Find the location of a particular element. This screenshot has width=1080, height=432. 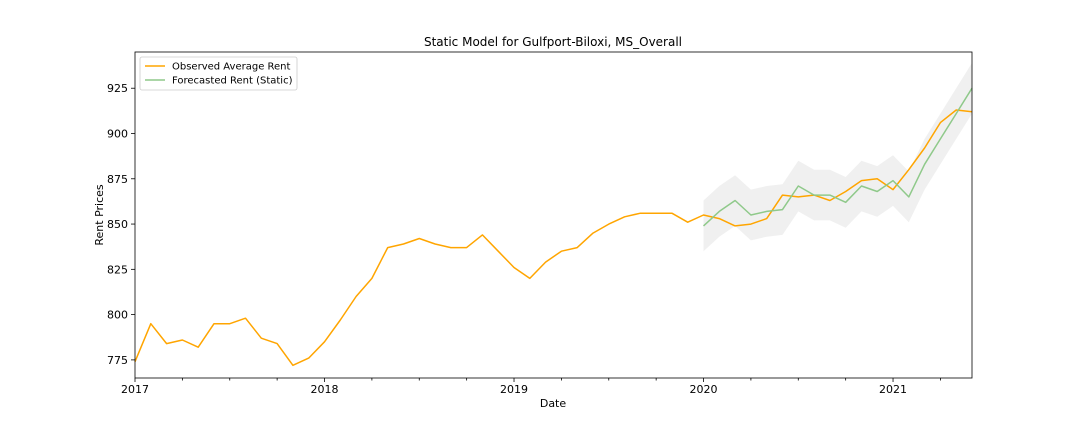

y-tick-label: 875 is located at coordinates (117, 179).